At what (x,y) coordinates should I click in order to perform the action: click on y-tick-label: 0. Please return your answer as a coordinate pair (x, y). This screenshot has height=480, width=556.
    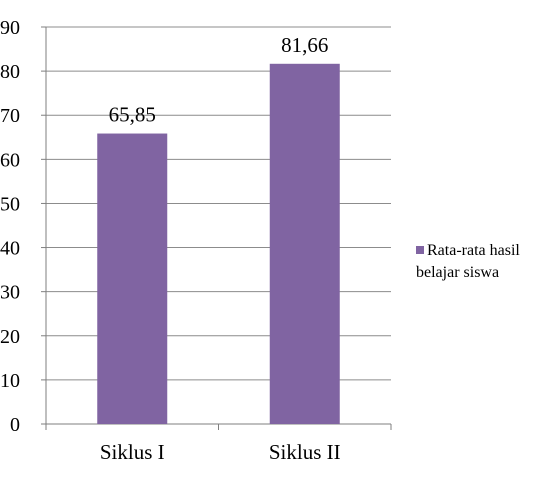
    Looking at the image, I should click on (15, 425).